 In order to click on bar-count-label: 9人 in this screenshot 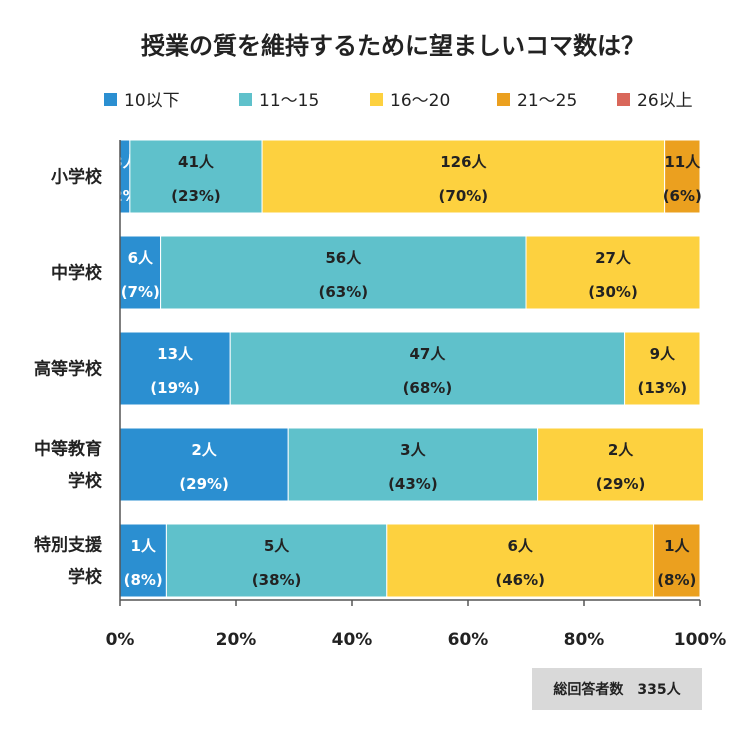, I will do `click(663, 354)`.